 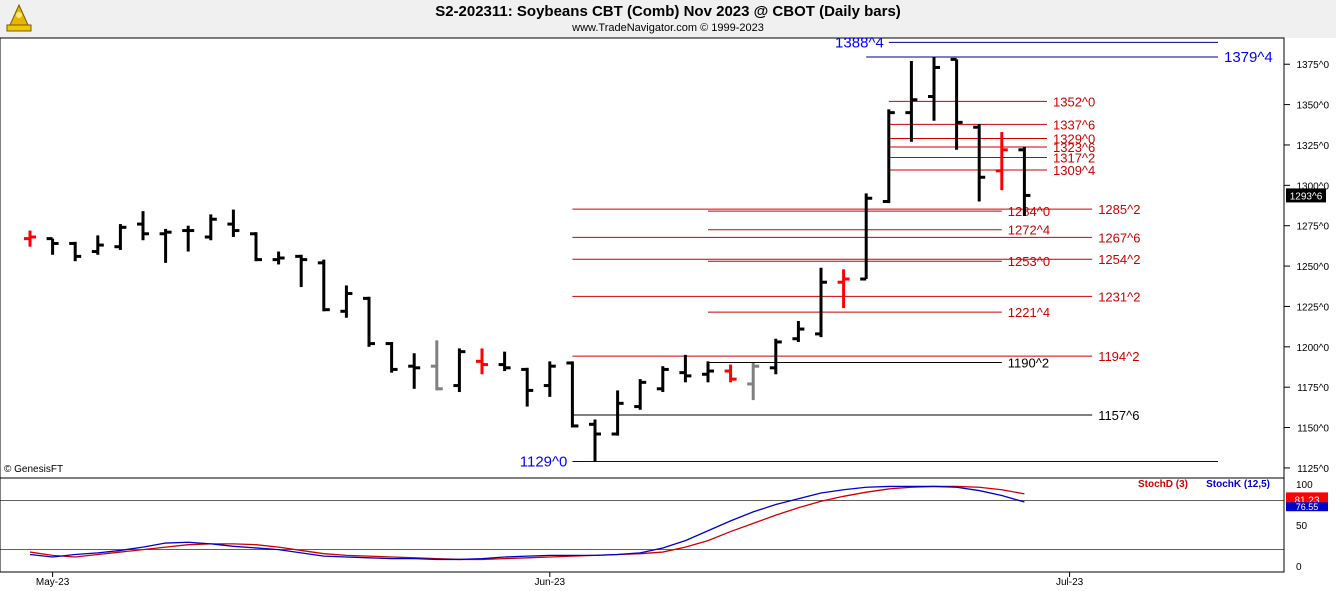 I want to click on y-tick-label: 1225^0, so click(x=1313, y=307).